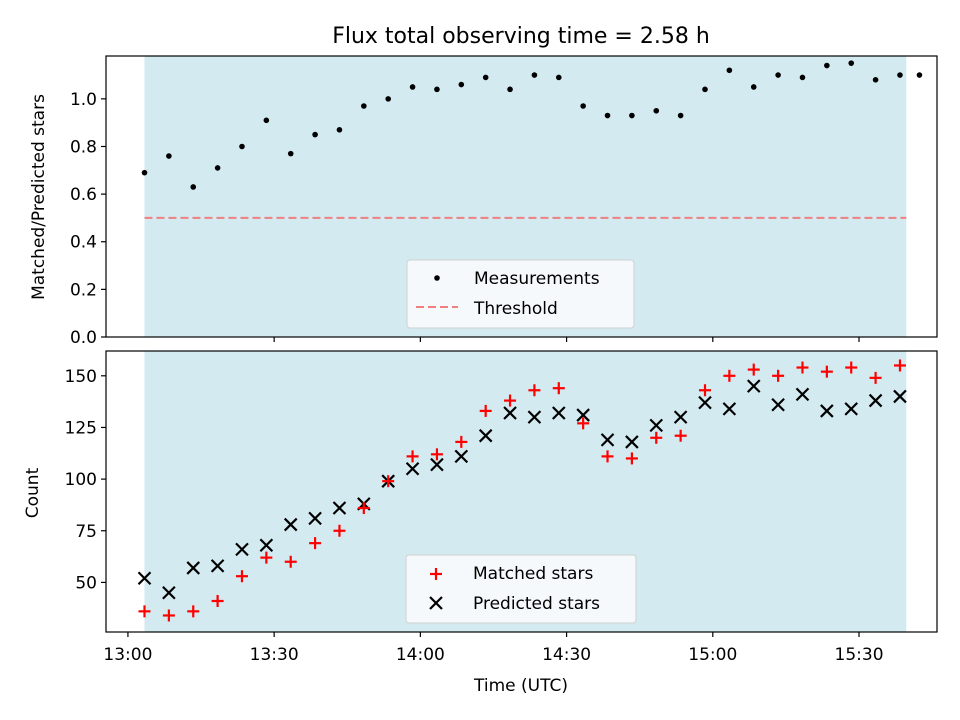 The height and width of the screenshot is (720, 960). Describe the element at coordinates (81, 377) in the screenshot. I see `bottom-ytick-label: 150` at that location.